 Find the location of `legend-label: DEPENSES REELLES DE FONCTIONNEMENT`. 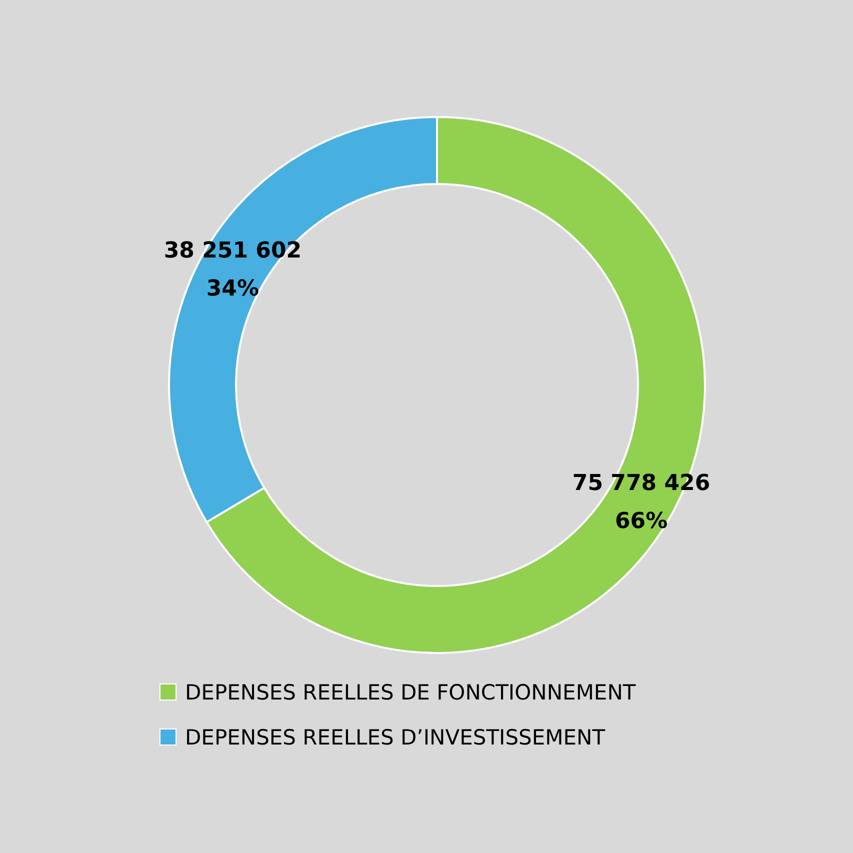

legend-label: DEPENSES REELLES DE FONCTIONNEMENT is located at coordinates (410, 692).